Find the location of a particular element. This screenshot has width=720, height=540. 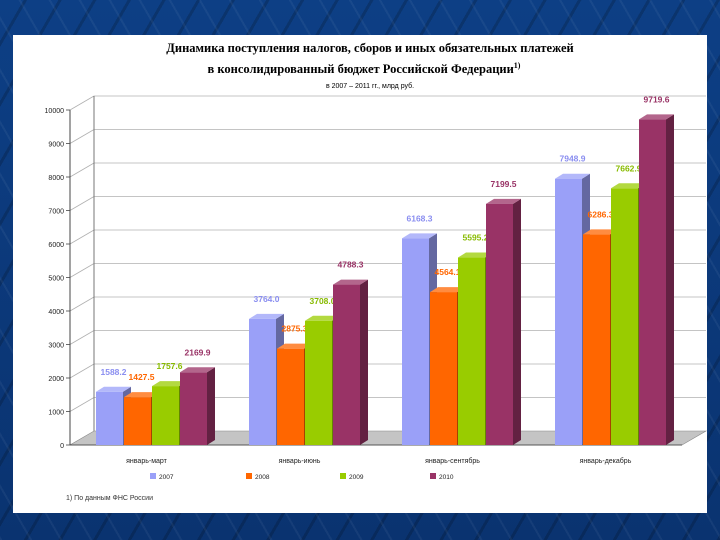

y-tick-label: 6000 is located at coordinates (56, 245).